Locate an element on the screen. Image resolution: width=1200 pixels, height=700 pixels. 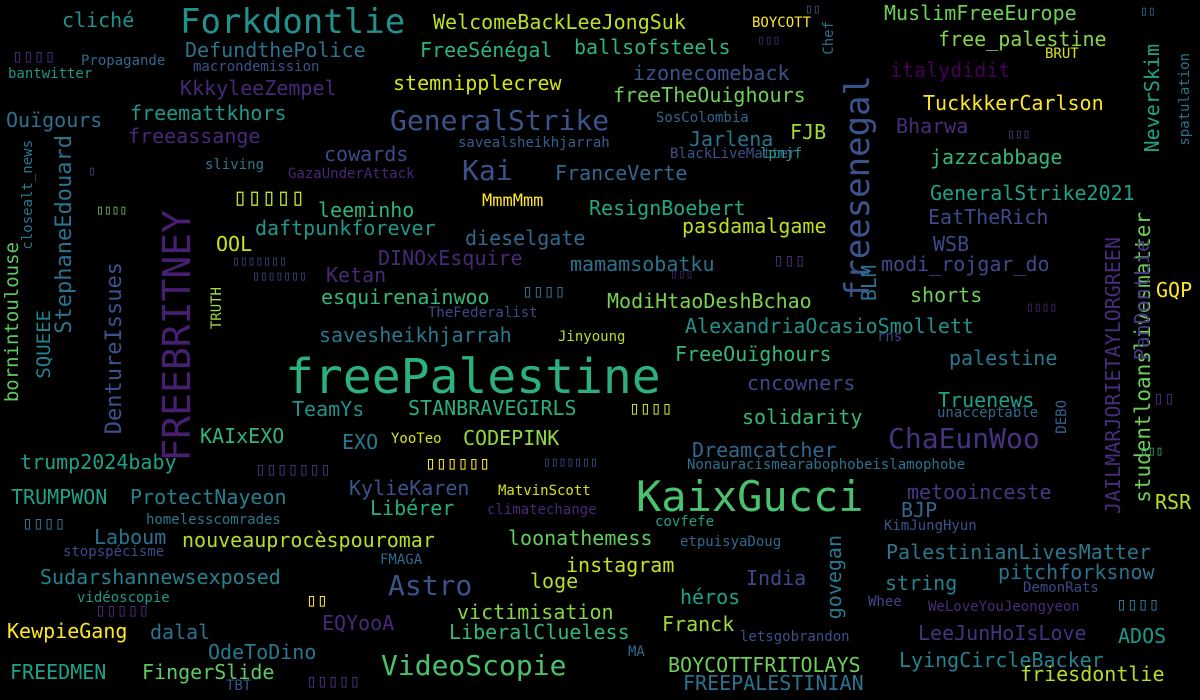
cloud-word: GQP is located at coordinates (1174, 290).